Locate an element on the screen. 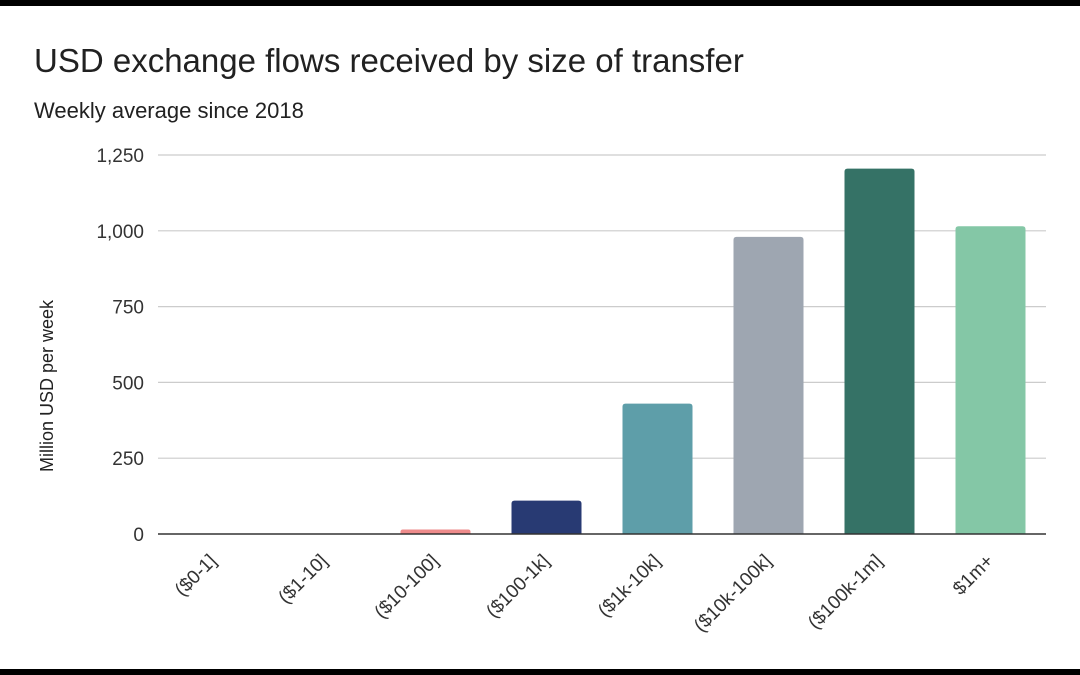 This screenshot has width=1080, height=675. x-tick-label: ($10k-100k] is located at coordinates (733, 594).